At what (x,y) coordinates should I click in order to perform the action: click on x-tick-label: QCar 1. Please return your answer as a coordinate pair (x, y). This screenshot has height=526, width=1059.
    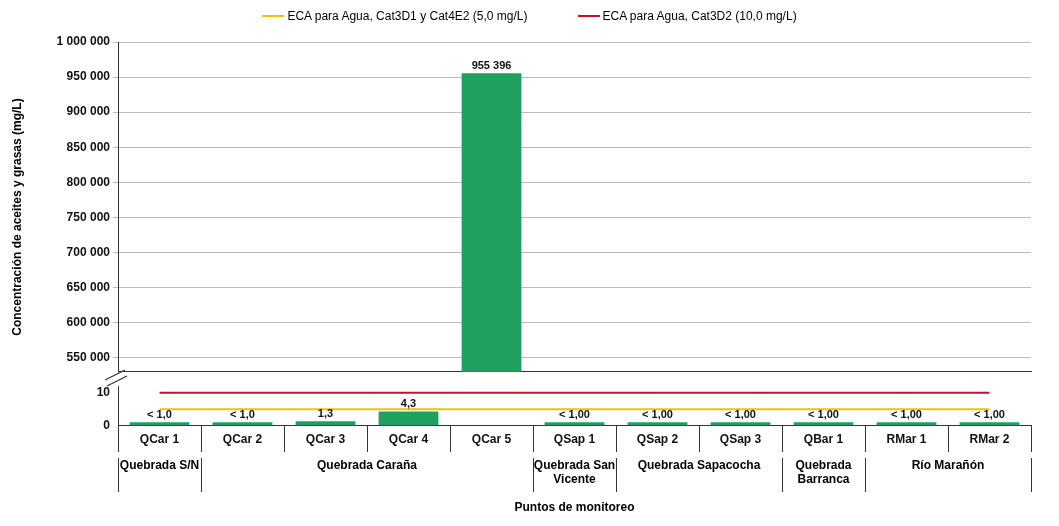
    Looking at the image, I should click on (159, 439).